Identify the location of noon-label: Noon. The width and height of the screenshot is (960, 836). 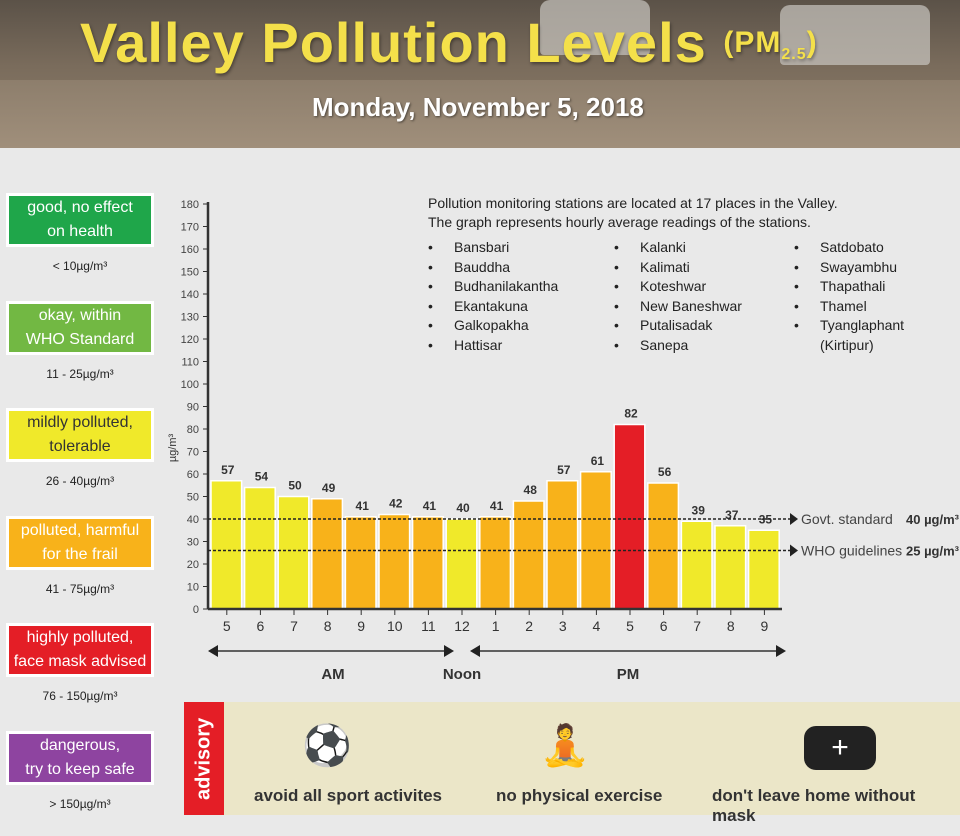
(462, 674).